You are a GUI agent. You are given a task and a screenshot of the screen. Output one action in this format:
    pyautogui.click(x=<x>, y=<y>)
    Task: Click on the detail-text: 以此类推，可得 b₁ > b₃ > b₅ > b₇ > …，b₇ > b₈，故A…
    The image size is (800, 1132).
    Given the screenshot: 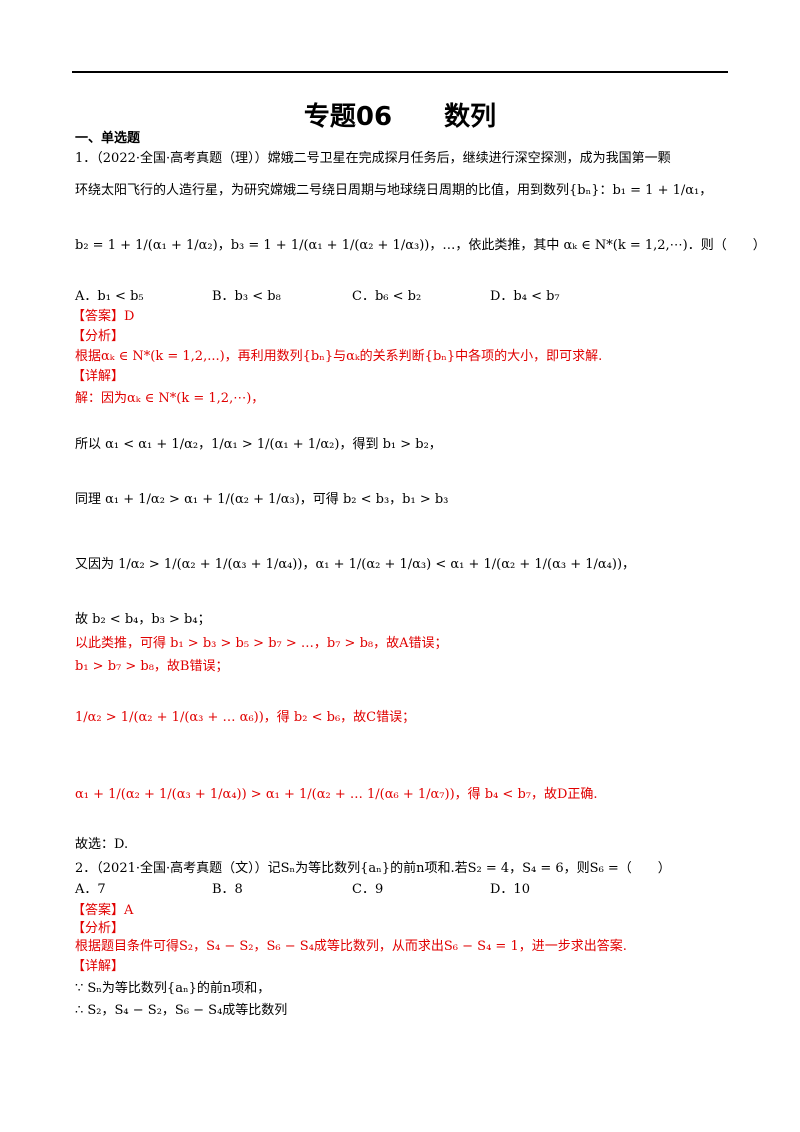 What is the action you would take?
    pyautogui.click(x=261, y=643)
    